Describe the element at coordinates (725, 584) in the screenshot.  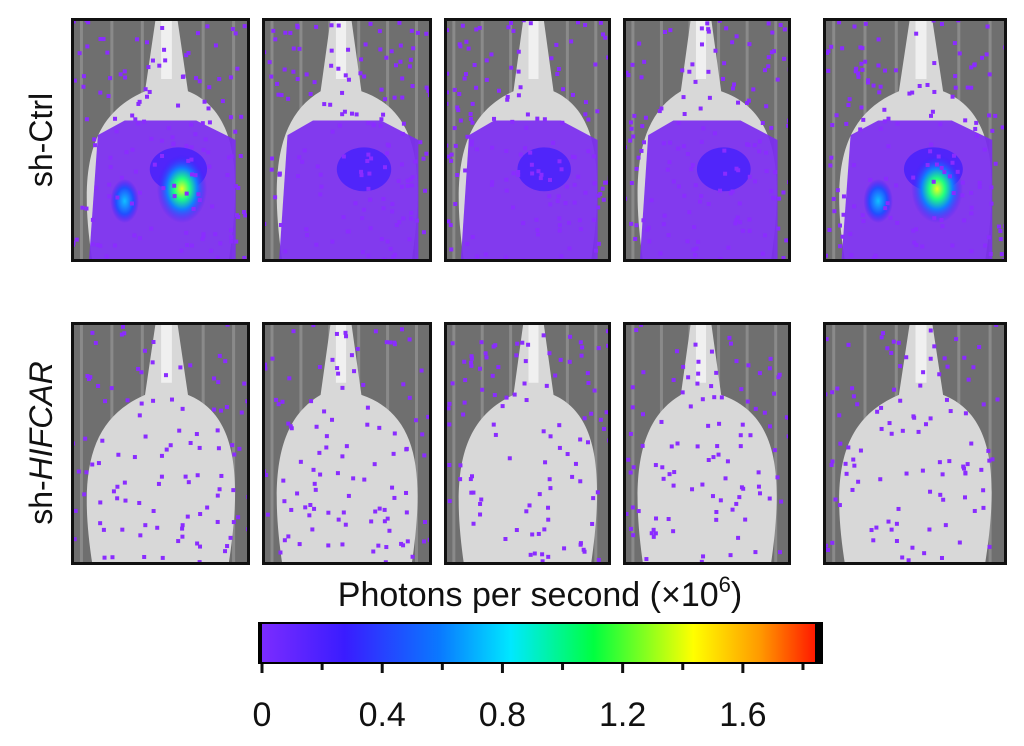
I see `colorbar-exponent: 6` at that location.